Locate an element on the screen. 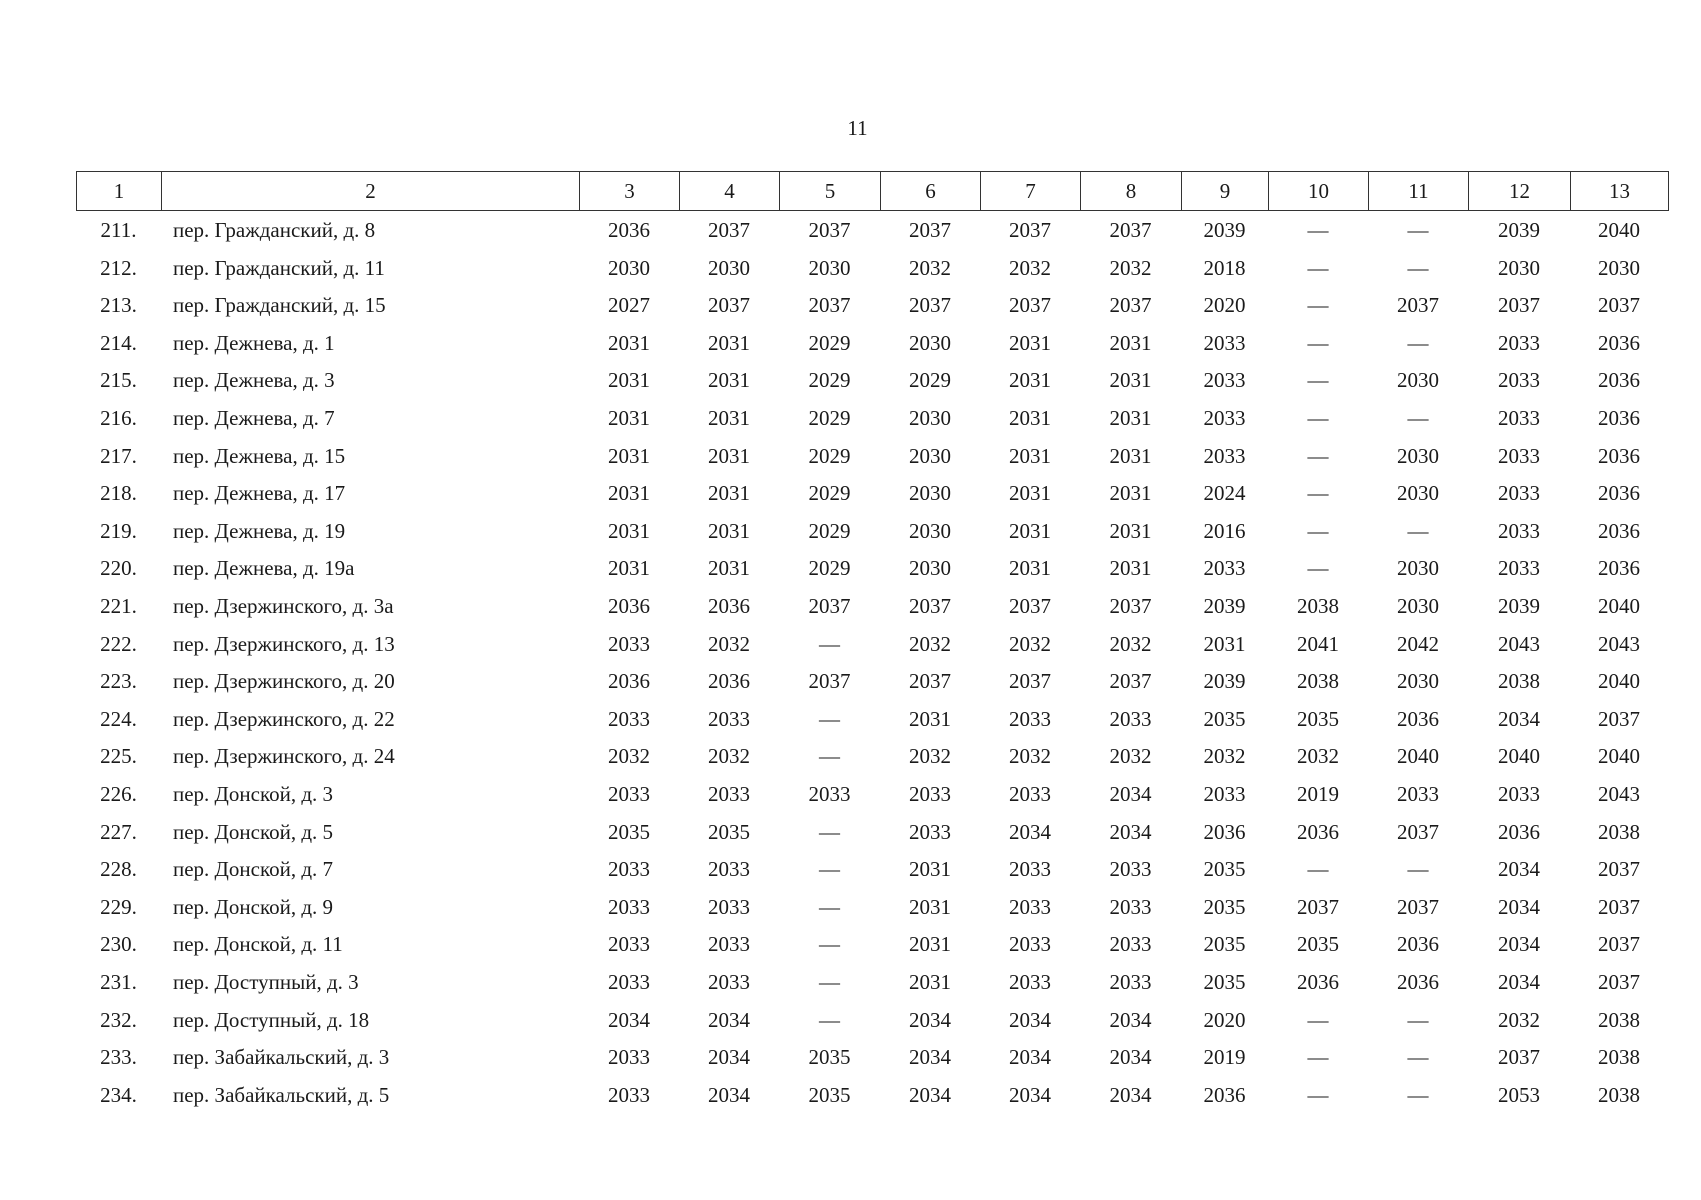 The height and width of the screenshot is (1200, 1701). address-cell: пер. Гражданский, д. 15 is located at coordinates (279, 305).